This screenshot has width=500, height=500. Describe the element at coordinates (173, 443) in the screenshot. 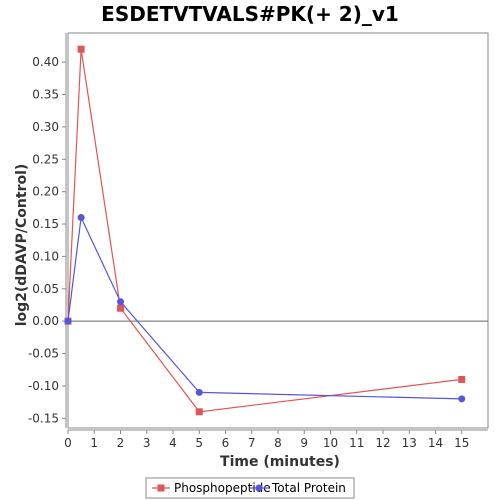

I see `x-tick-label: 4` at that location.